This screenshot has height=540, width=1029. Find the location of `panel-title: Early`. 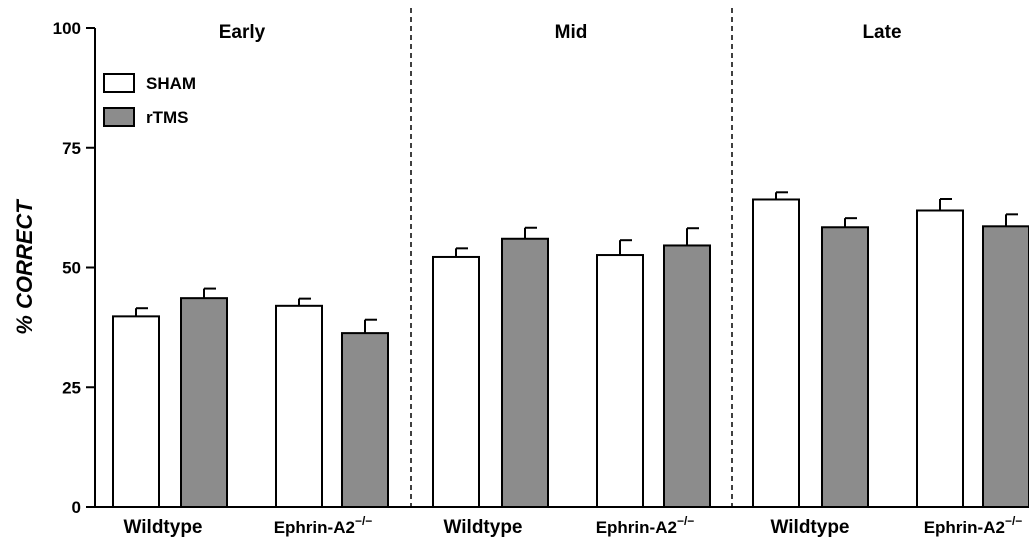

panel-title: Early is located at coordinates (242, 32).